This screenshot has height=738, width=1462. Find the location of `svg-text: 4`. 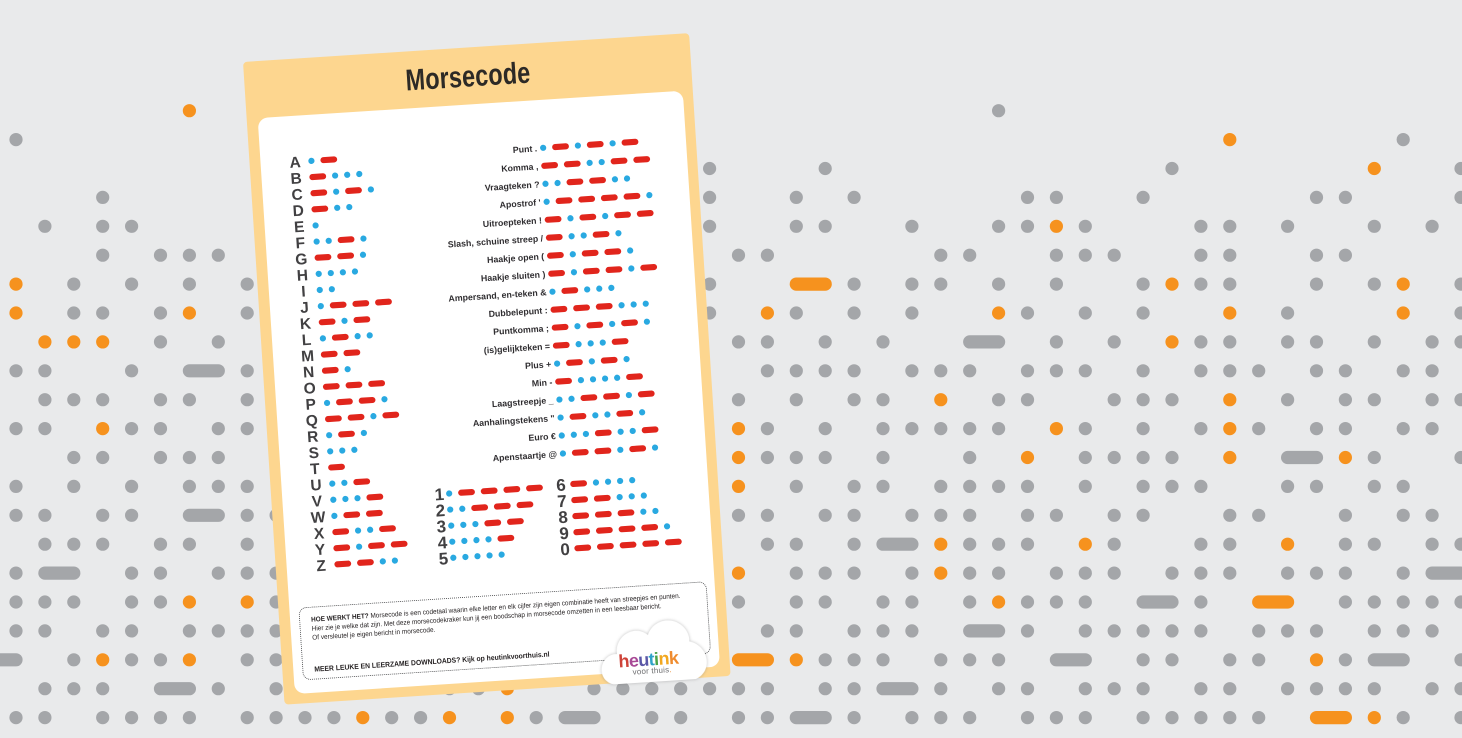

svg-text: 4 is located at coordinates (442, 543).